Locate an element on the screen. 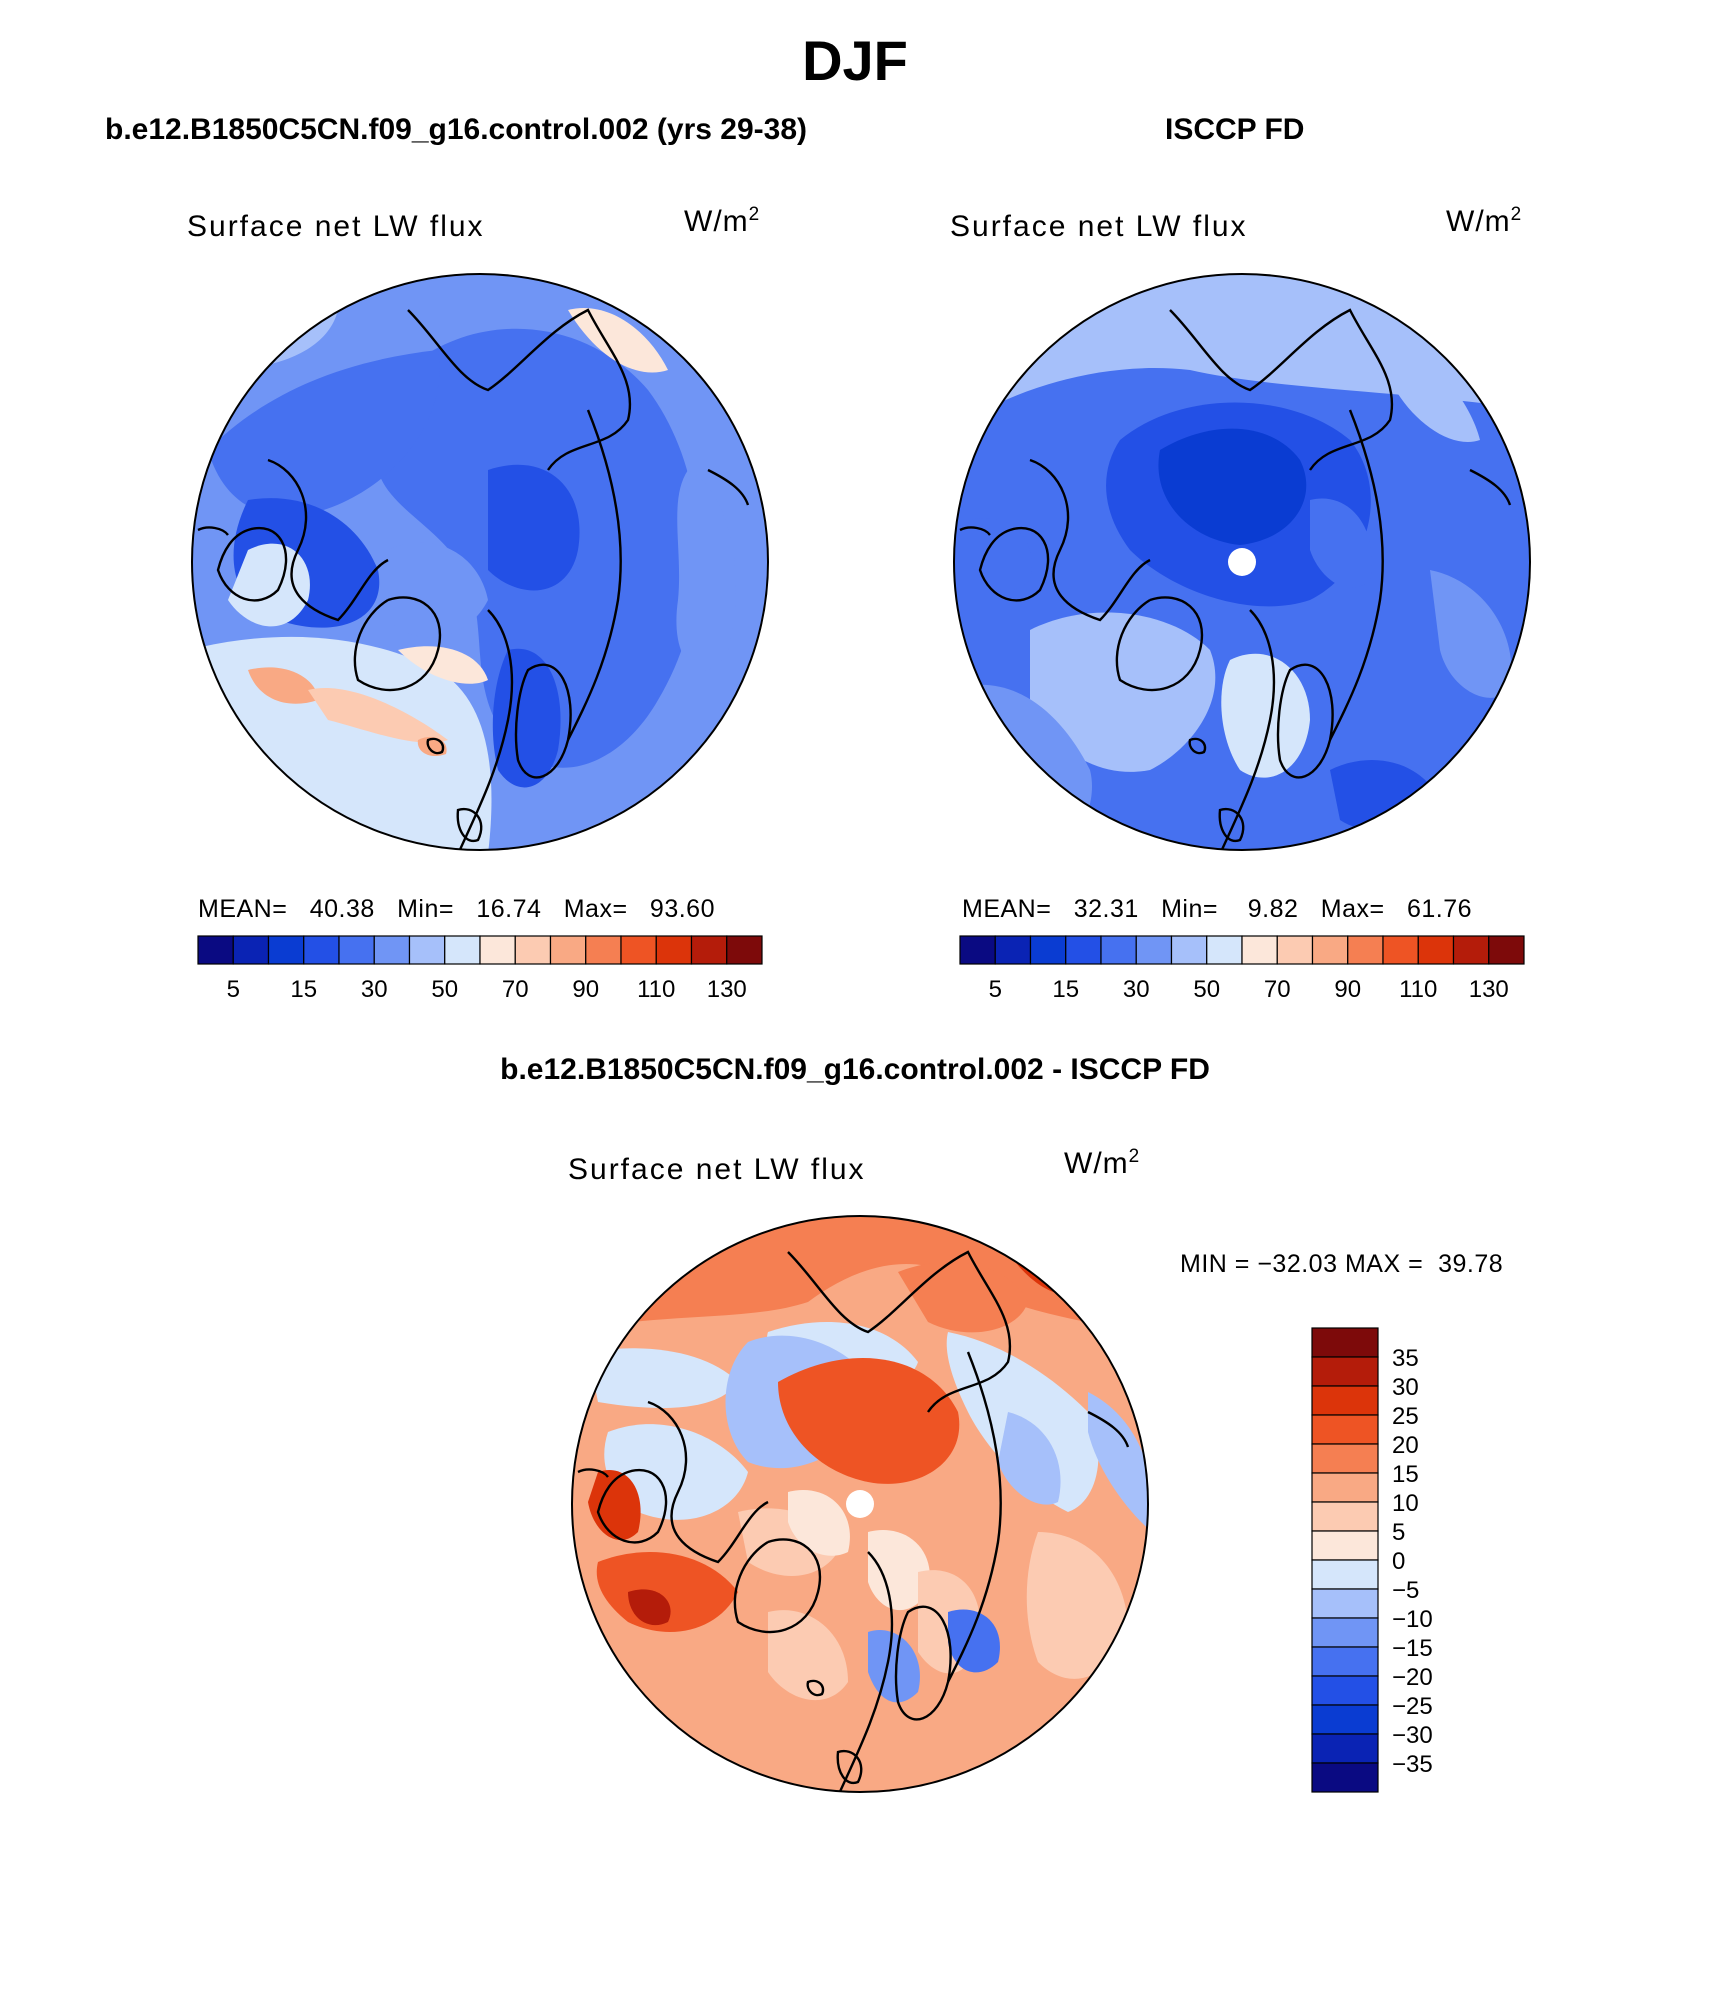 This screenshot has height=2006, width=1710. diff-map-frame is located at coordinates (860, 1504).